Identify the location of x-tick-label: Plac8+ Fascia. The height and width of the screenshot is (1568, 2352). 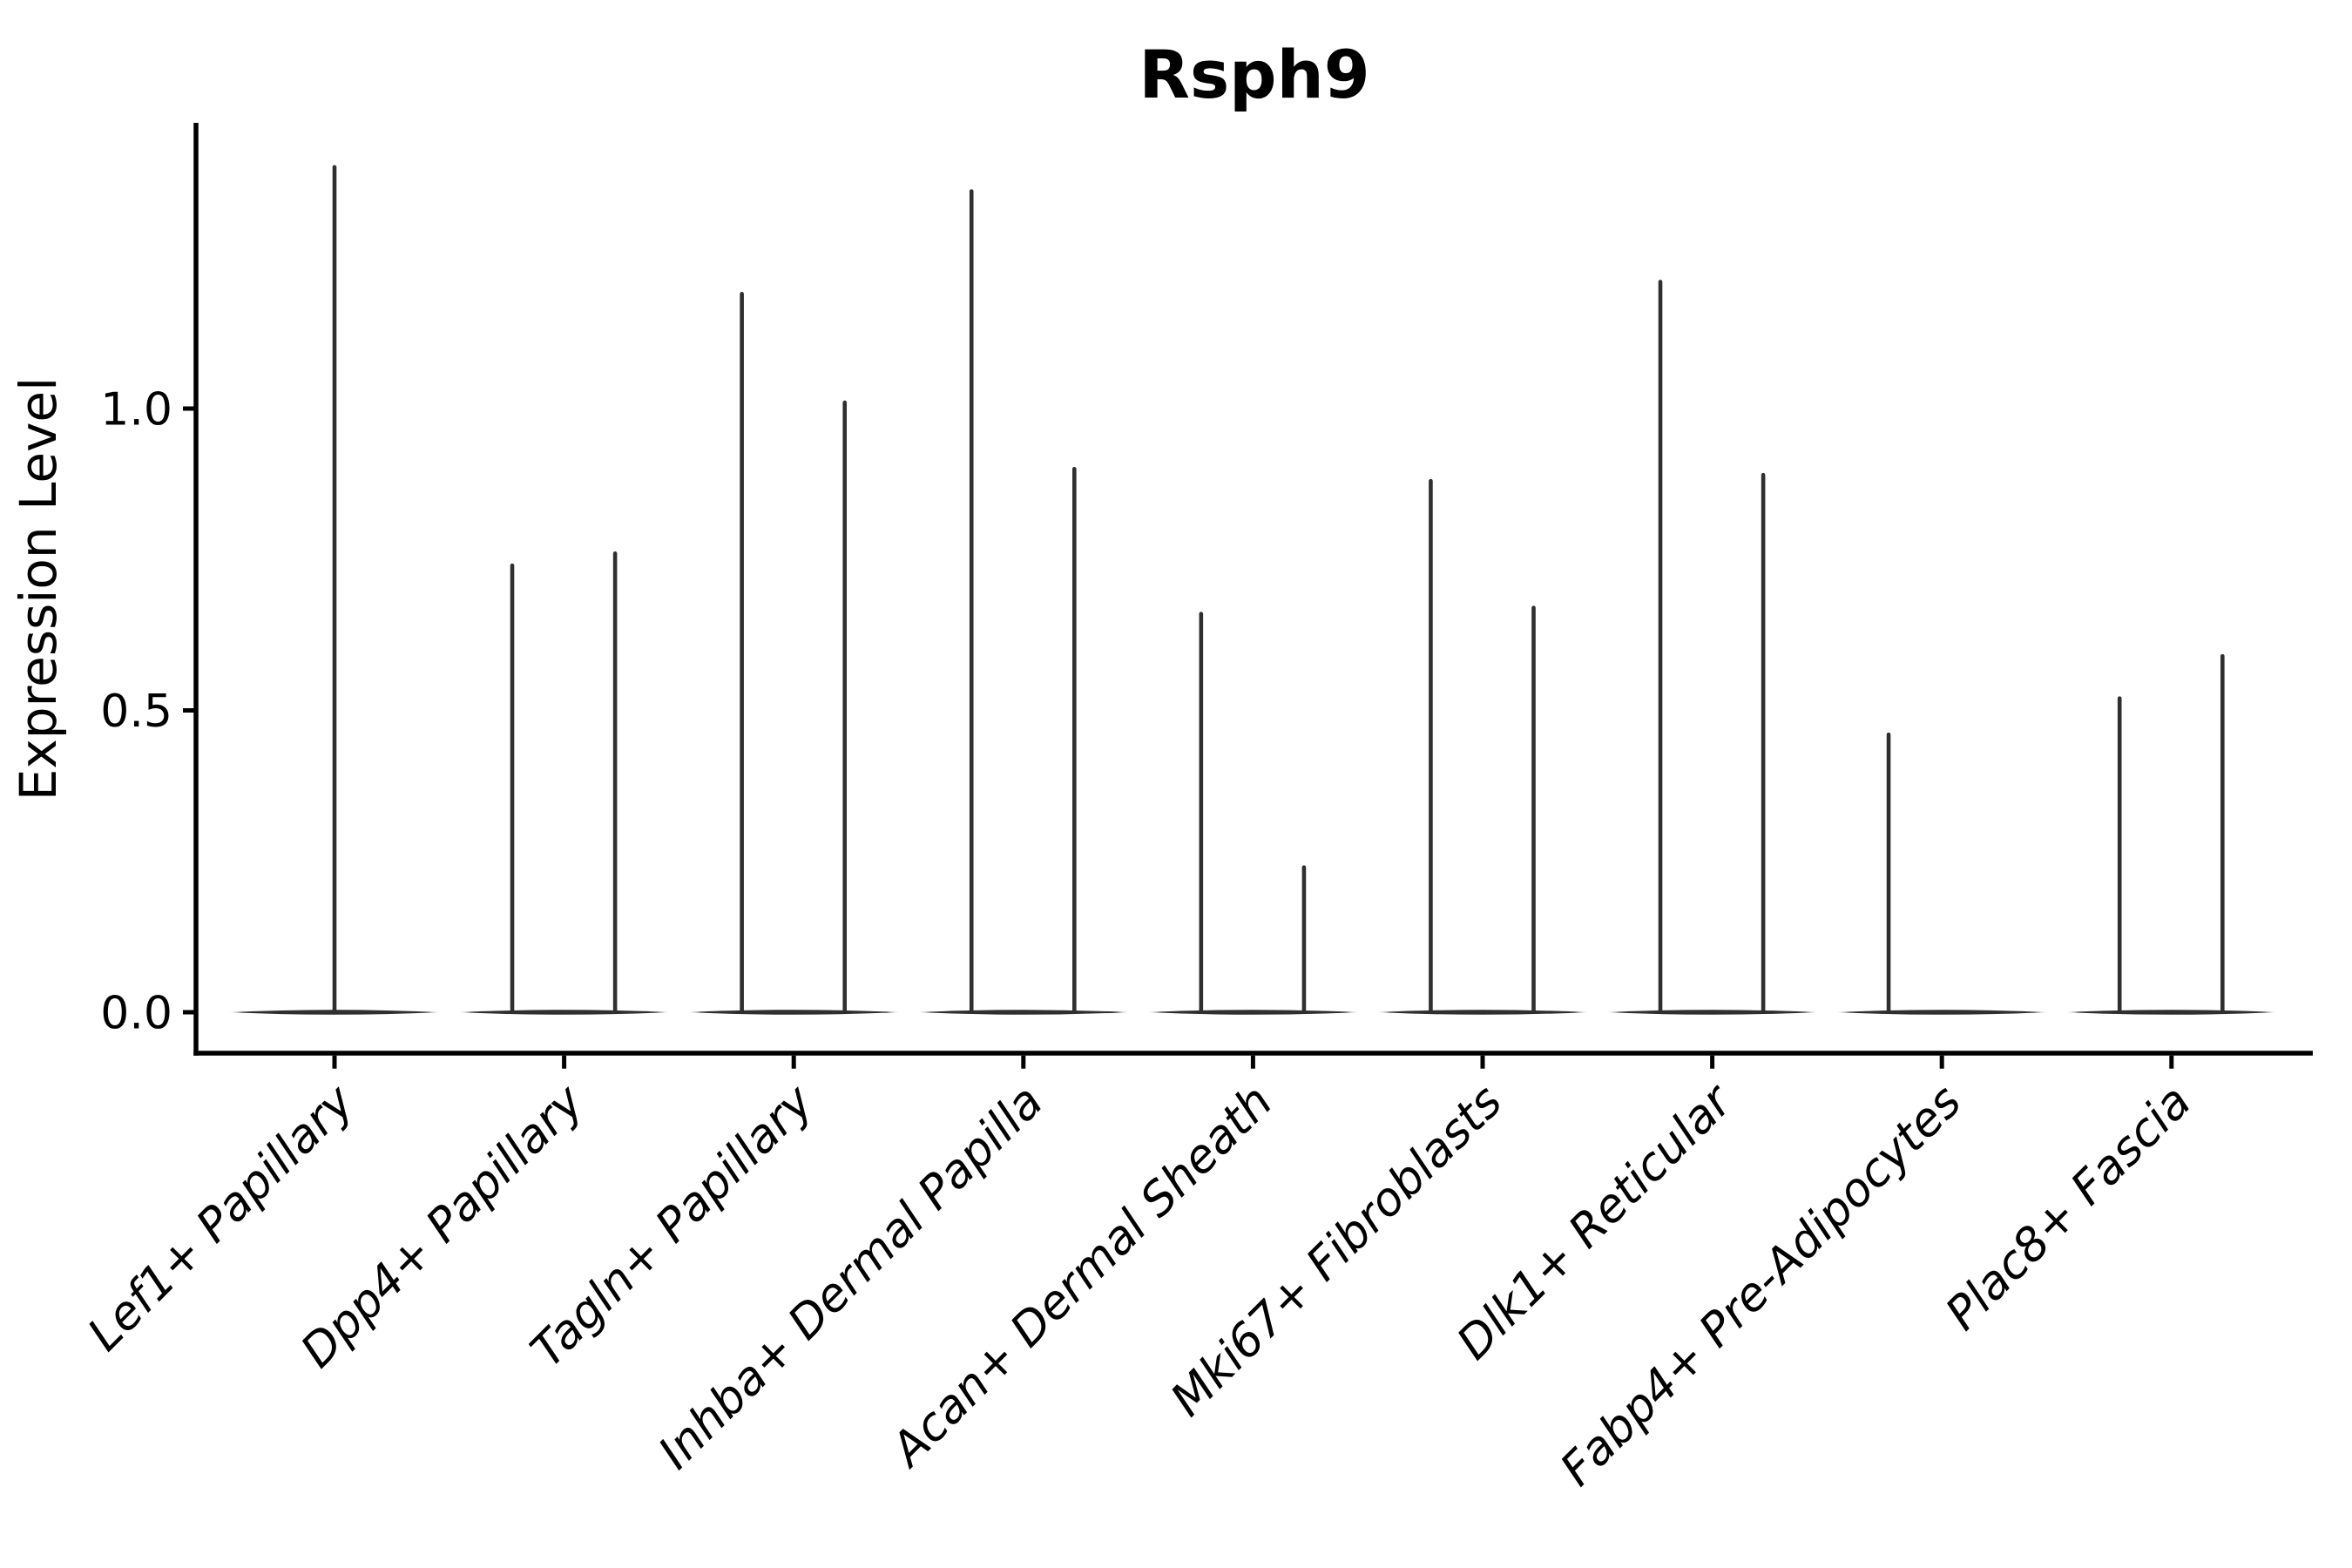
(2068, 1208).